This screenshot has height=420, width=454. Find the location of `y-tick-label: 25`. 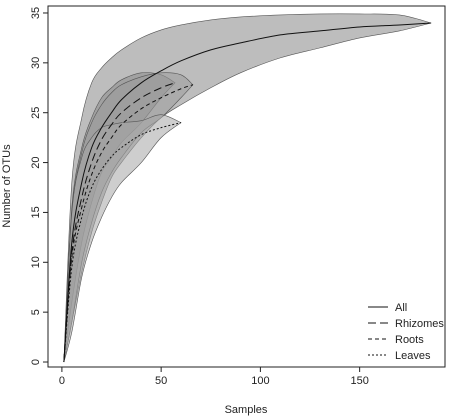

y-tick-label: 25 is located at coordinates (36, 113).